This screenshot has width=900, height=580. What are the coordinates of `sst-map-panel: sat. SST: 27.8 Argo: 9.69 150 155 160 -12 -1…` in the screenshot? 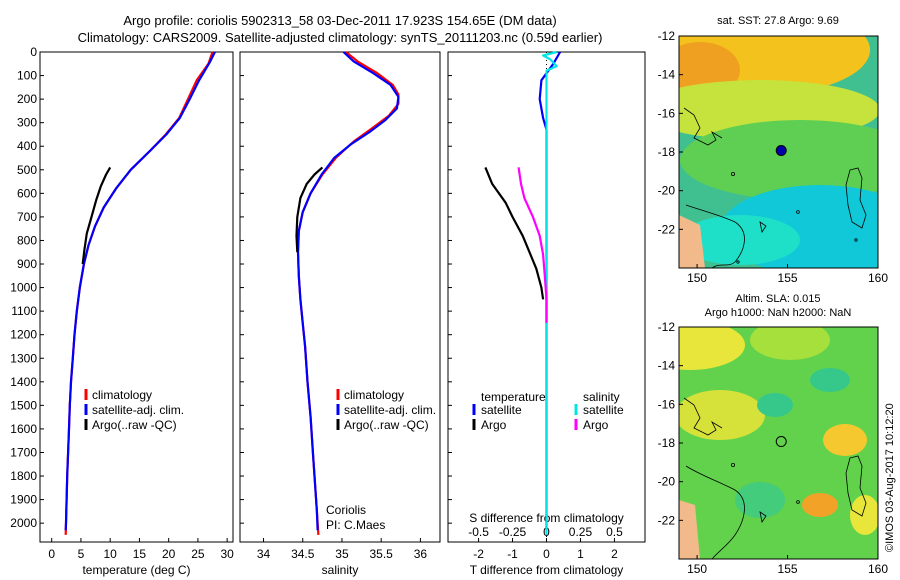 It's located at (773, 150).